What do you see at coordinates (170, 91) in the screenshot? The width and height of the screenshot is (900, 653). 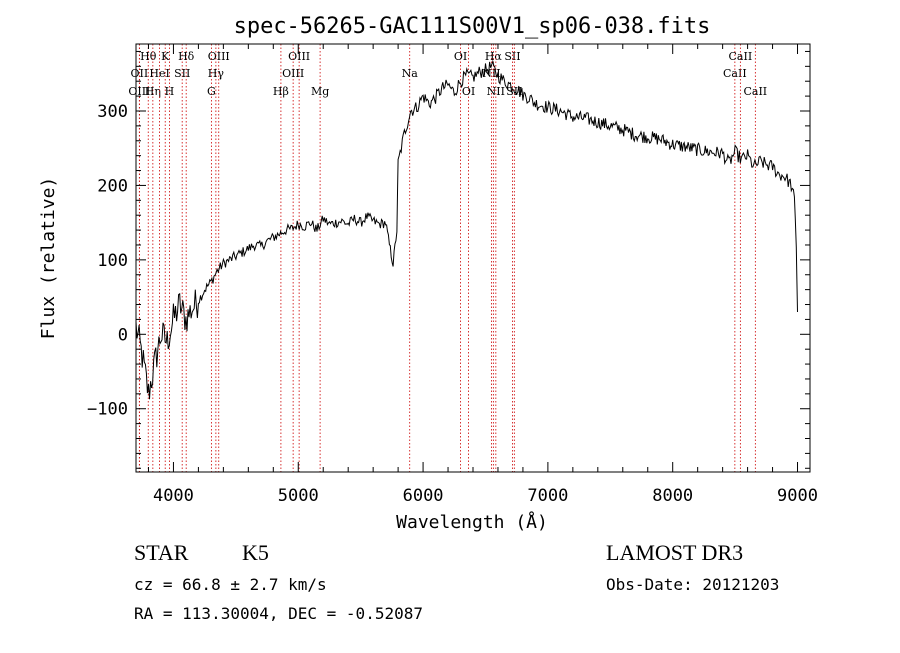 I see `spectral-line-label: H` at bounding box center [170, 91].